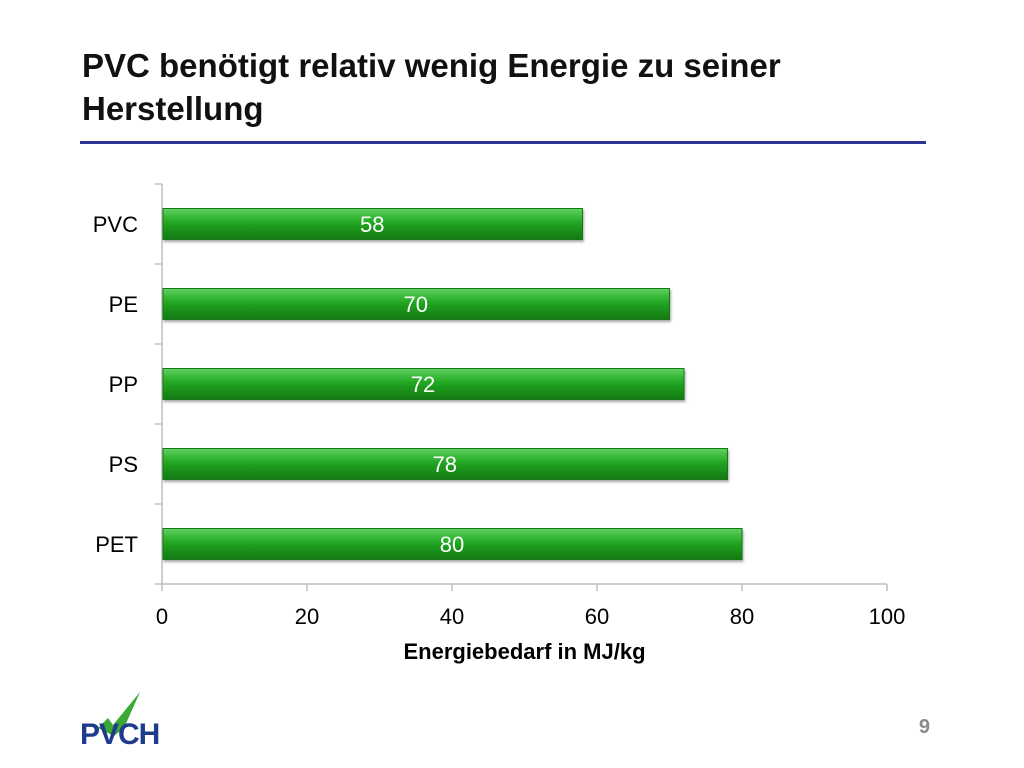  I want to click on x-axis-title: Energiebedarf in MJ/kg, so click(524, 651).